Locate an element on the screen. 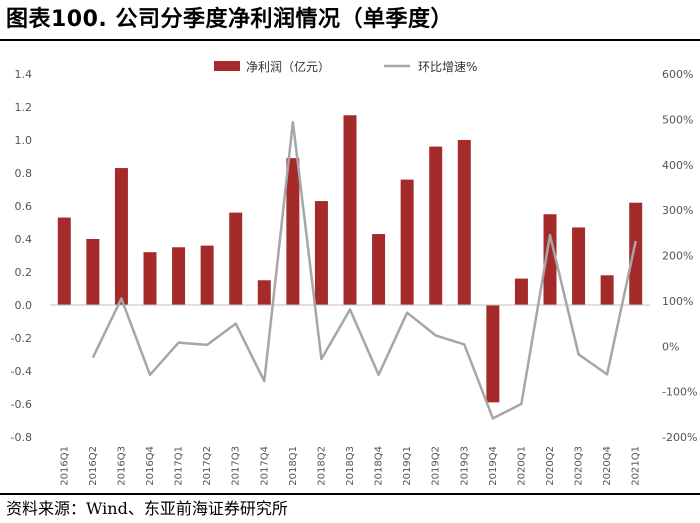  x-tick-label: 2020Q1 is located at coordinates (521, 466).